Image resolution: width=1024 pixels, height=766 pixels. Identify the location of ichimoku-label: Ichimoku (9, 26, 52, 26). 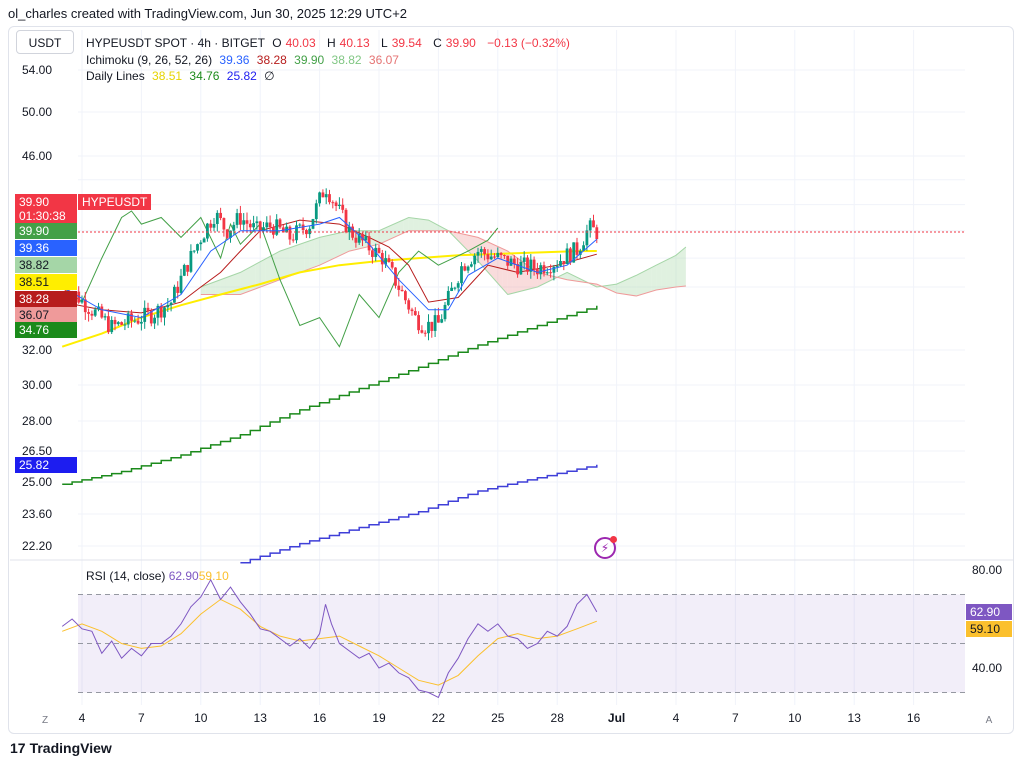
(149, 59).